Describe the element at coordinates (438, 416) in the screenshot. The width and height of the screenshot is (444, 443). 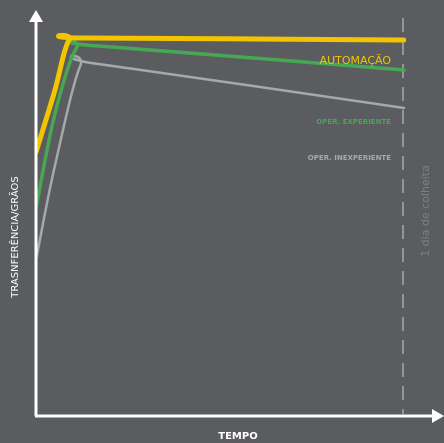
I see `x-axis-arrow-icon` at that location.